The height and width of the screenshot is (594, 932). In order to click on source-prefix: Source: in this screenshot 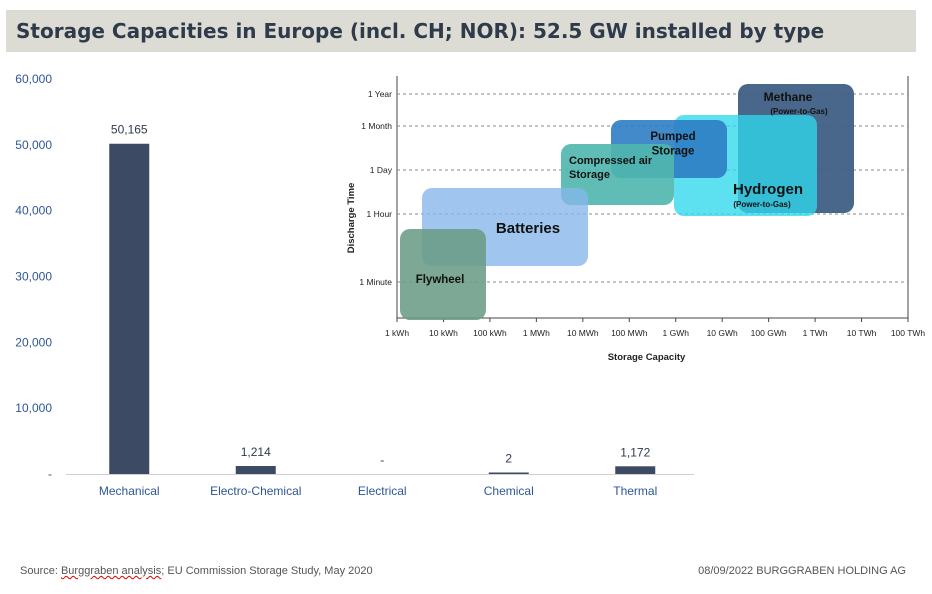, I will do `click(40, 571)`.